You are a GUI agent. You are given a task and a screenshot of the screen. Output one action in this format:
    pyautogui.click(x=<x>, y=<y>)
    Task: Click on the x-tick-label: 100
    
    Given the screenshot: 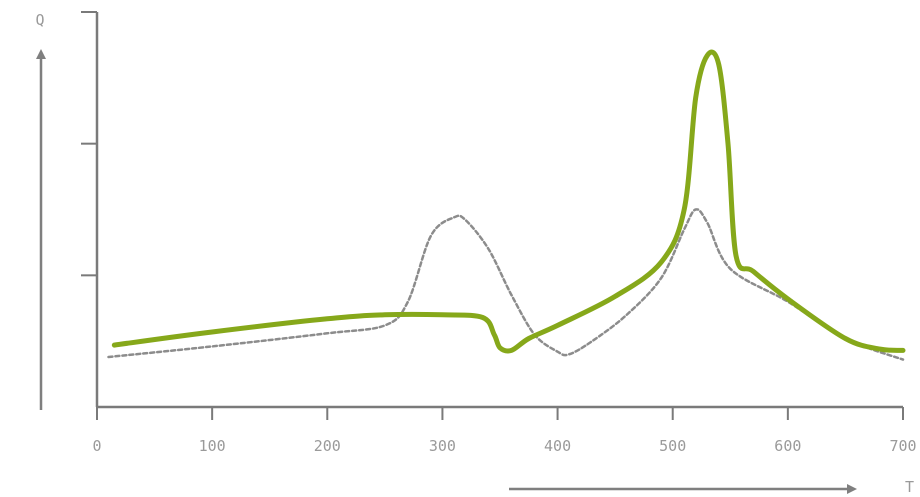 What is the action you would take?
    pyautogui.click(x=212, y=446)
    